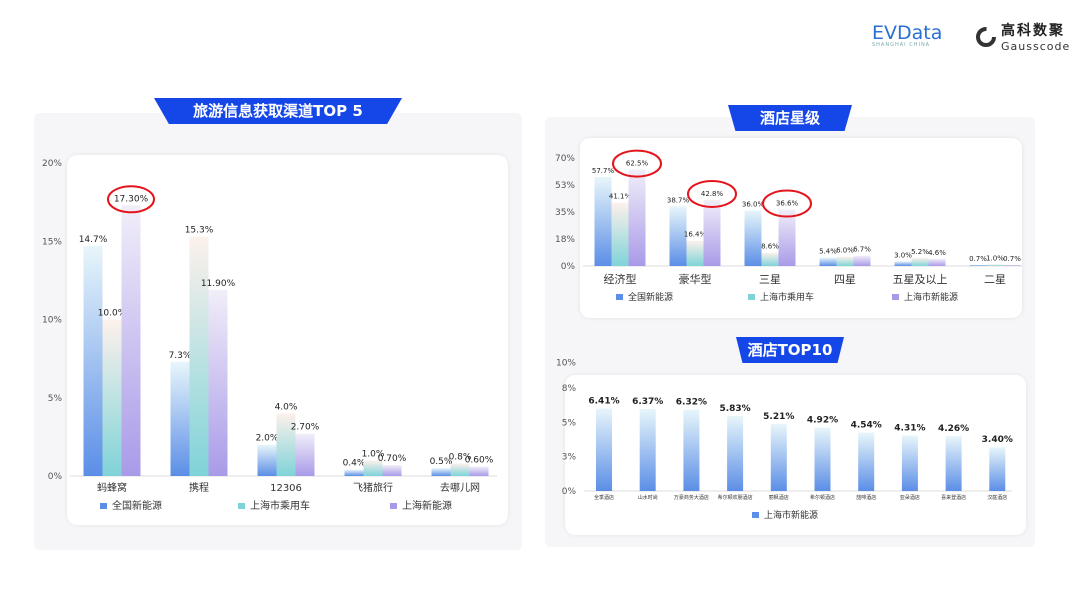 The width and height of the screenshot is (1080, 608). Describe the element at coordinates (695, 235) in the screenshot. I see `data-label: 16.4%` at that location.